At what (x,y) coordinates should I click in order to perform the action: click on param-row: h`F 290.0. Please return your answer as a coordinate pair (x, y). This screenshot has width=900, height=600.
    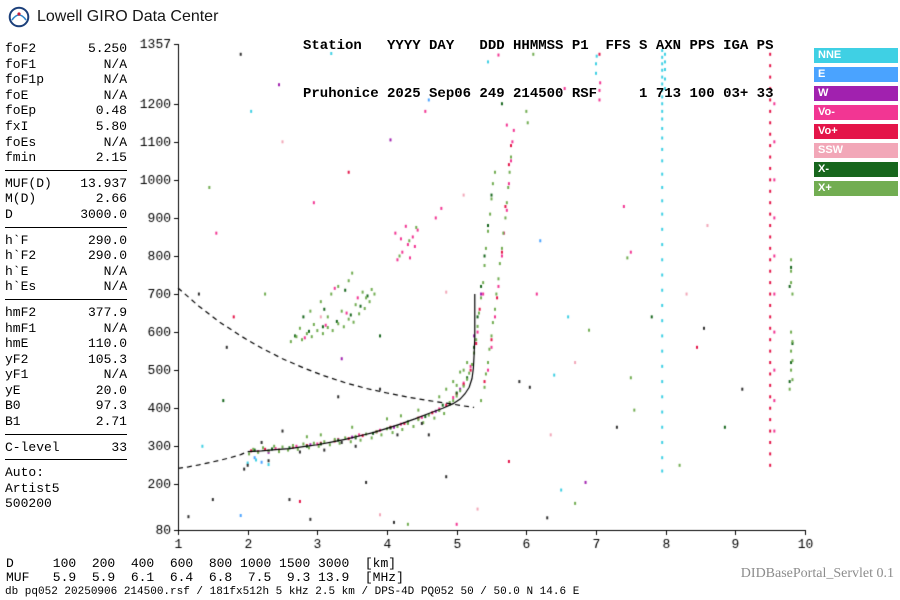
    Looking at the image, I should click on (66, 241).